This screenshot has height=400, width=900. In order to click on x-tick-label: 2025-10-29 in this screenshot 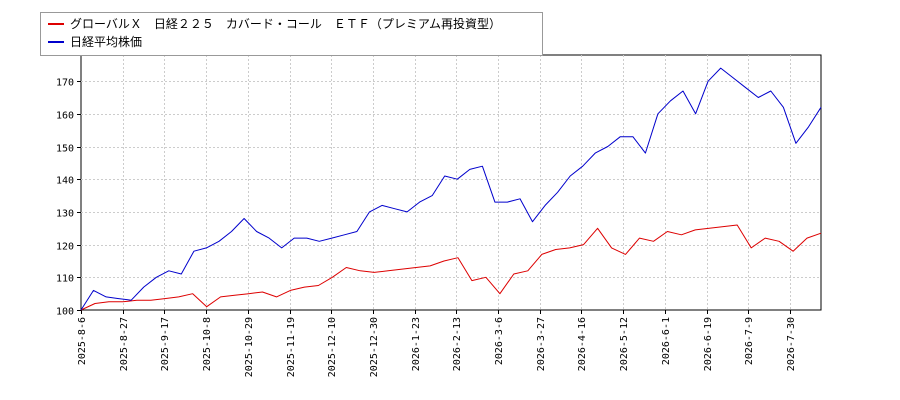, I will do `click(249, 347)`.